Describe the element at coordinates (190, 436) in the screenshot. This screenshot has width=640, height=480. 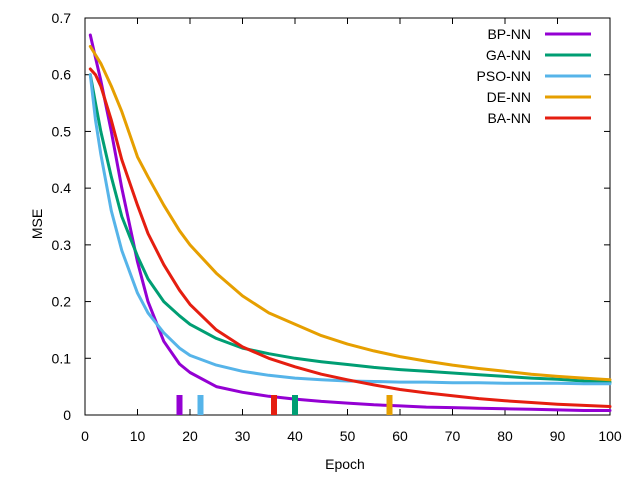
I see `x-tick-label: 20` at that location.